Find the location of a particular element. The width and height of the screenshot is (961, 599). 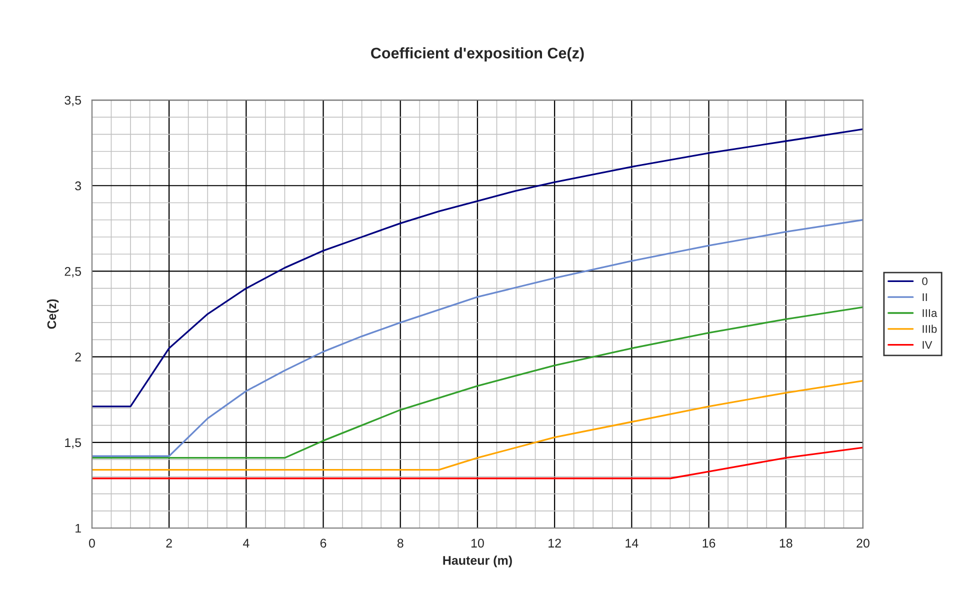

legend-label: IV is located at coordinates (927, 345).